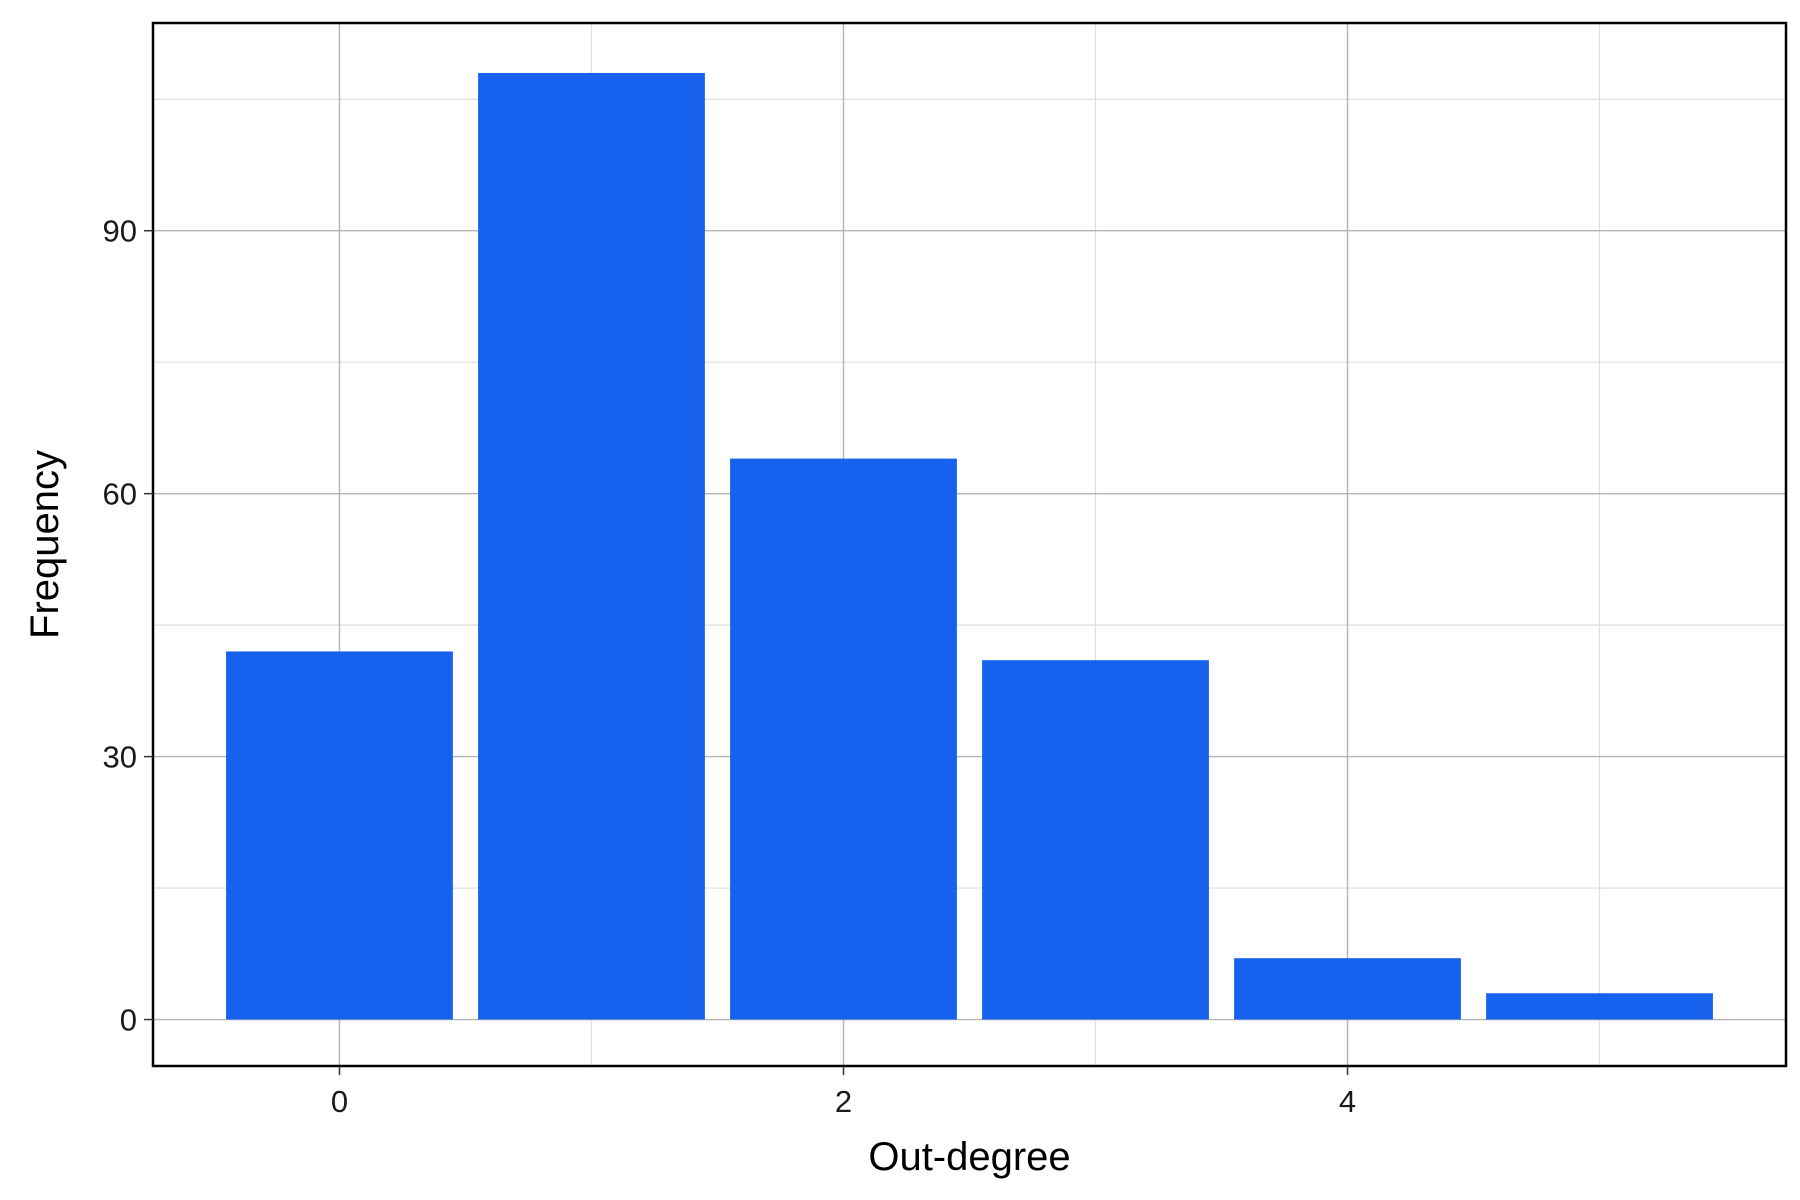 Image resolution: width=1800 pixels, height=1200 pixels. I want to click on y-tick-label: 90, so click(120, 231).